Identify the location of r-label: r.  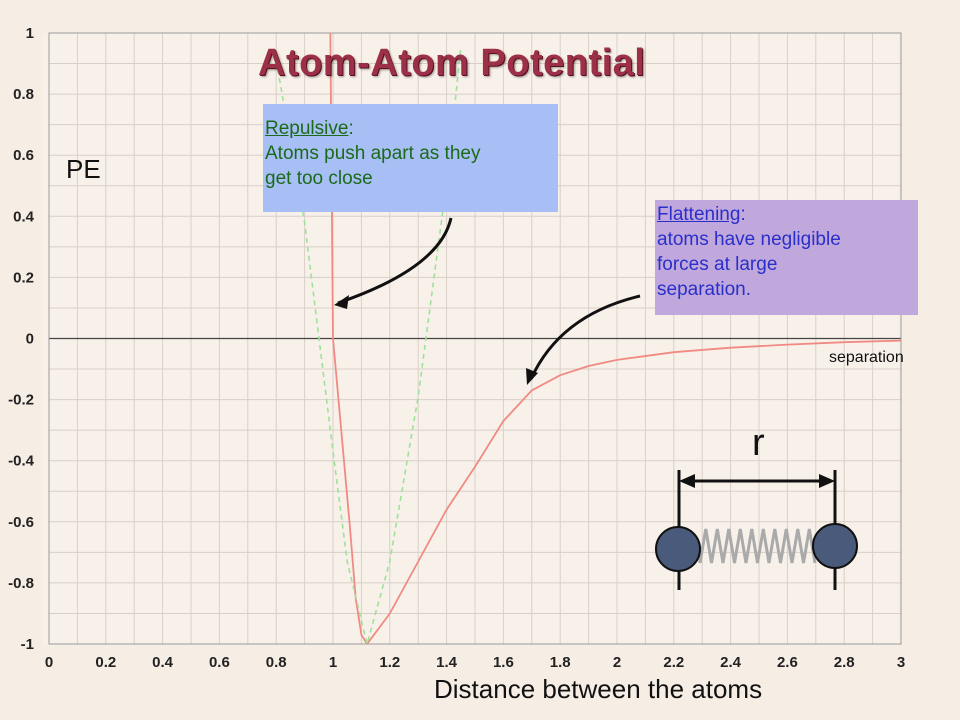
(758, 443).